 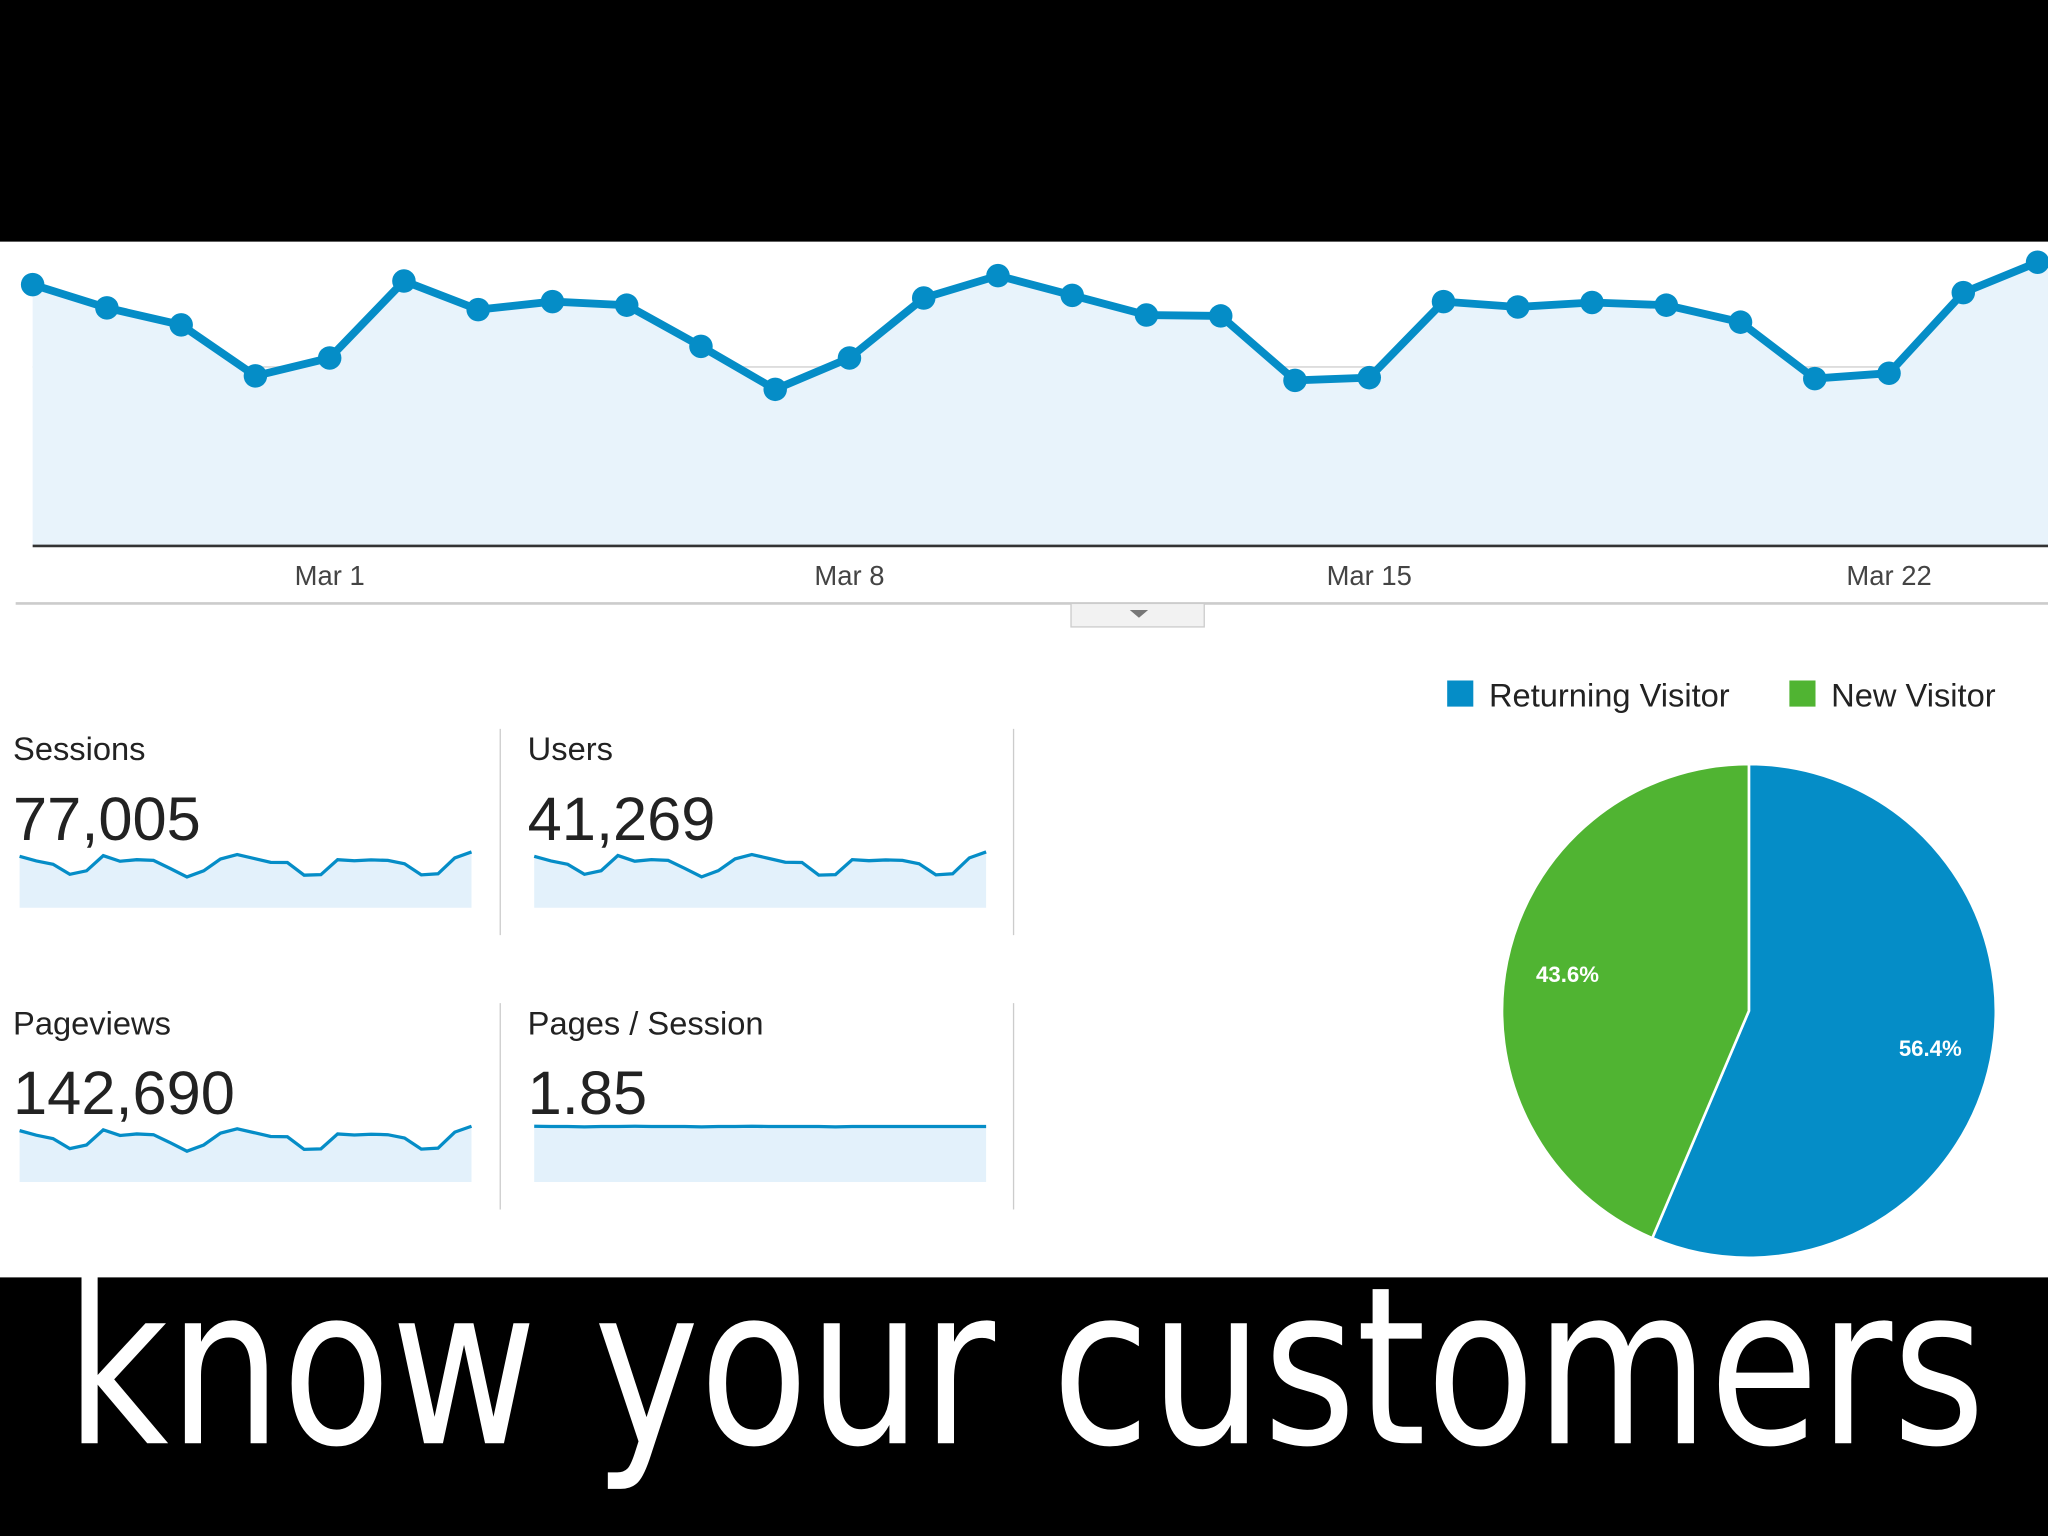 What do you see at coordinates (646, 1022) in the screenshot?
I see `metric-label: Pages / Session` at bounding box center [646, 1022].